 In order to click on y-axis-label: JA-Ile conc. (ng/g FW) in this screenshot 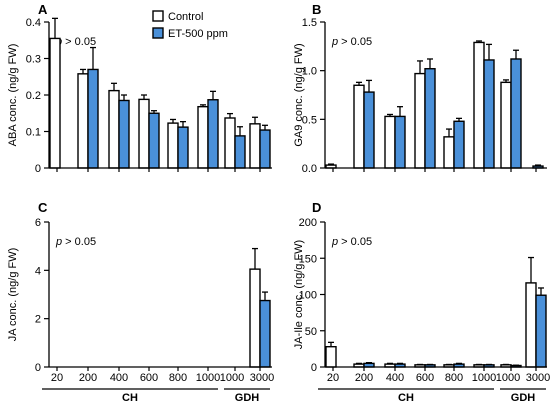, I will do `click(299, 294)`.